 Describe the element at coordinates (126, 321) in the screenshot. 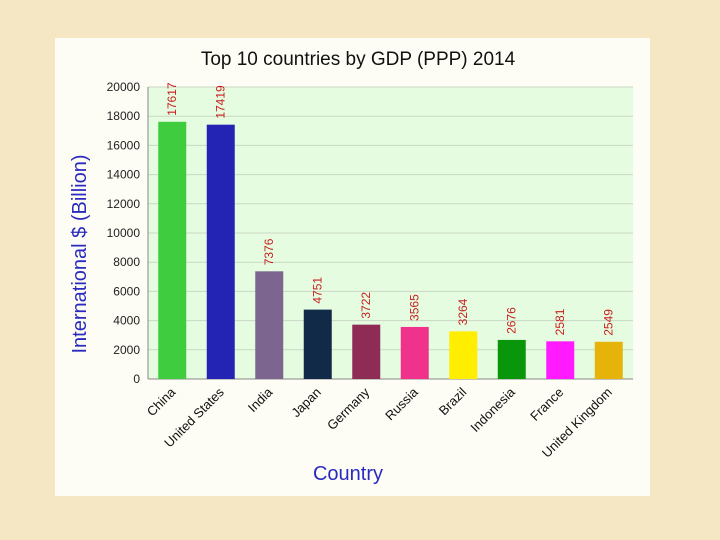

I see `y-tick-label: 4000` at that location.